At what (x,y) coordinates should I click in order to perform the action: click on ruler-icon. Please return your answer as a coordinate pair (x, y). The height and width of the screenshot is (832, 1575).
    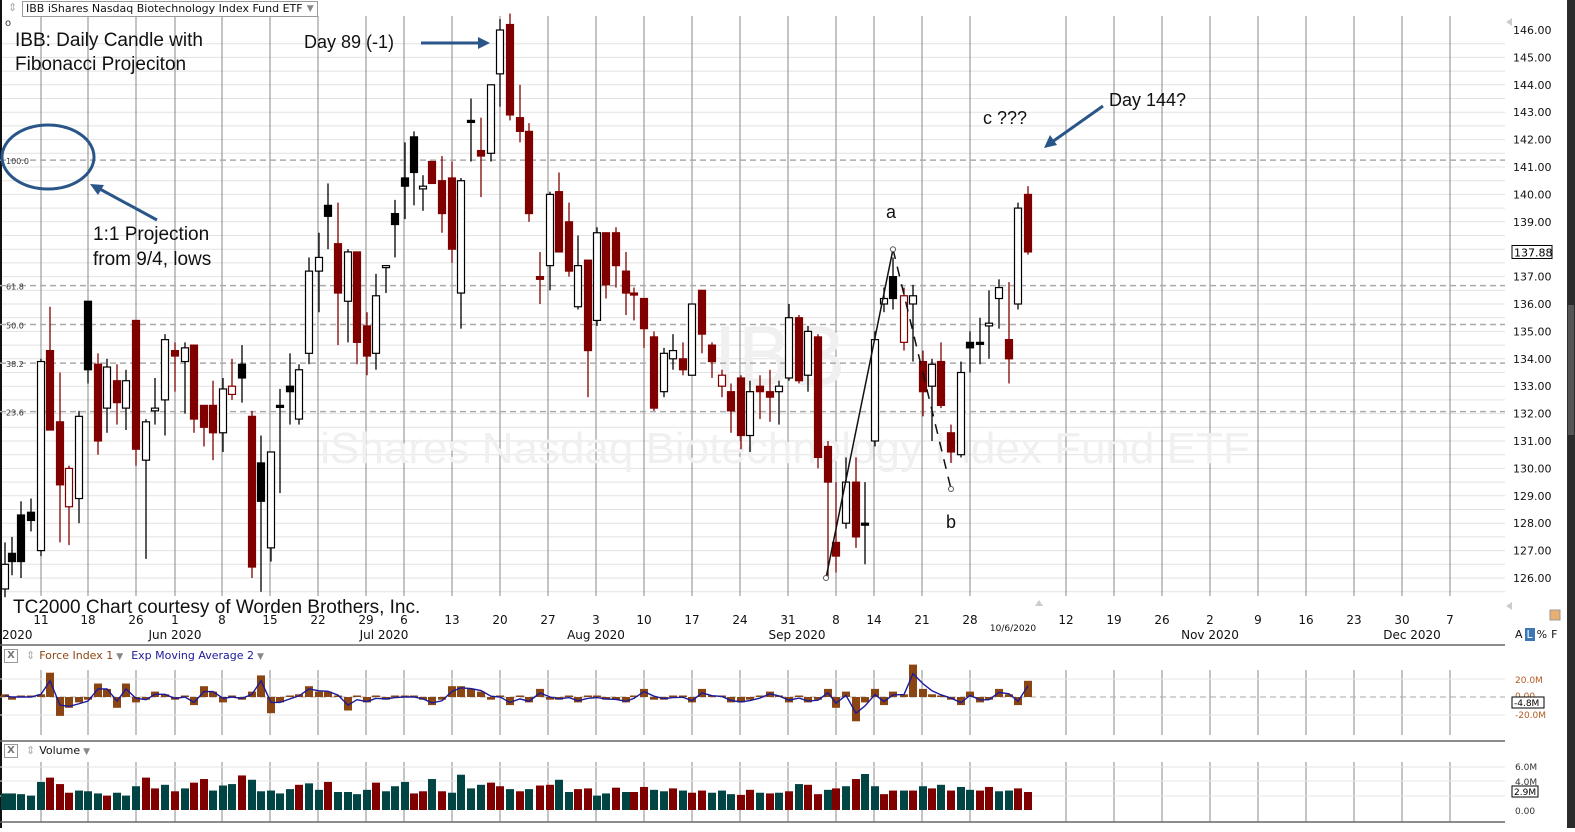
    Looking at the image, I should click on (1555, 615).